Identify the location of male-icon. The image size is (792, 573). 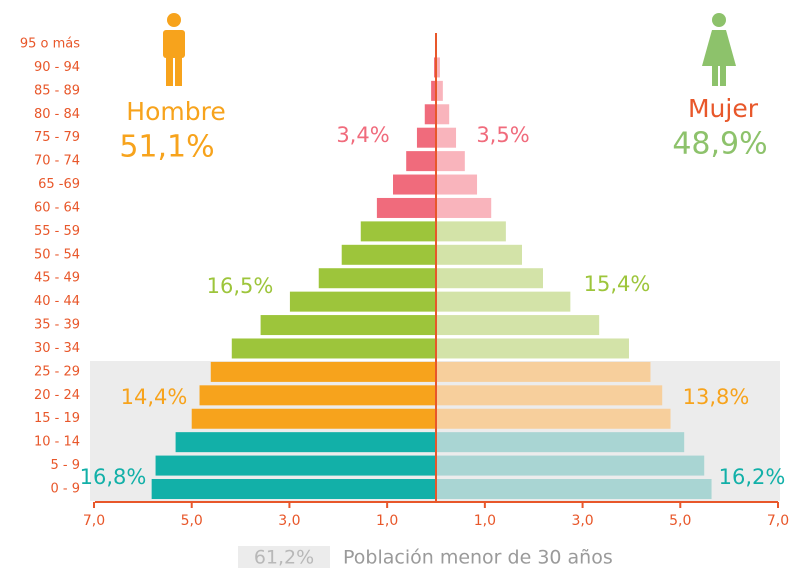
(174, 49).